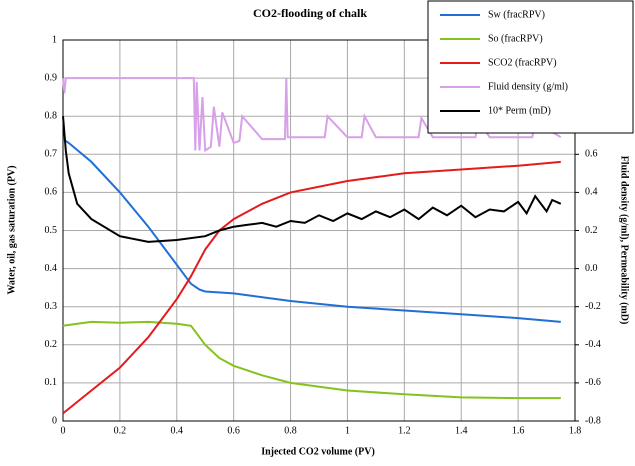 Image resolution: width=635 pixels, height=466 pixels. What do you see at coordinates (593, 382) in the screenshot?
I see `y2-tick-label: -0.6` at bounding box center [593, 382].